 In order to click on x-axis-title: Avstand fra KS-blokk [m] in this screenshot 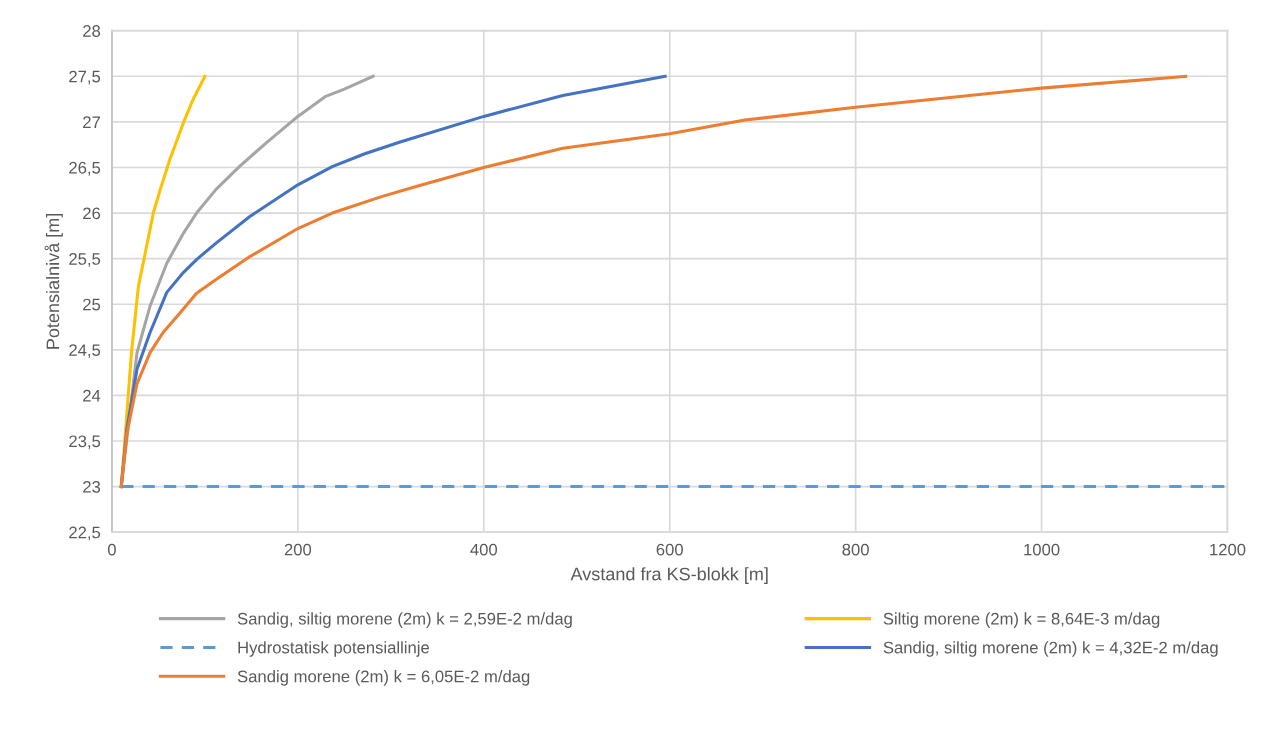, I will do `click(669, 575)`.